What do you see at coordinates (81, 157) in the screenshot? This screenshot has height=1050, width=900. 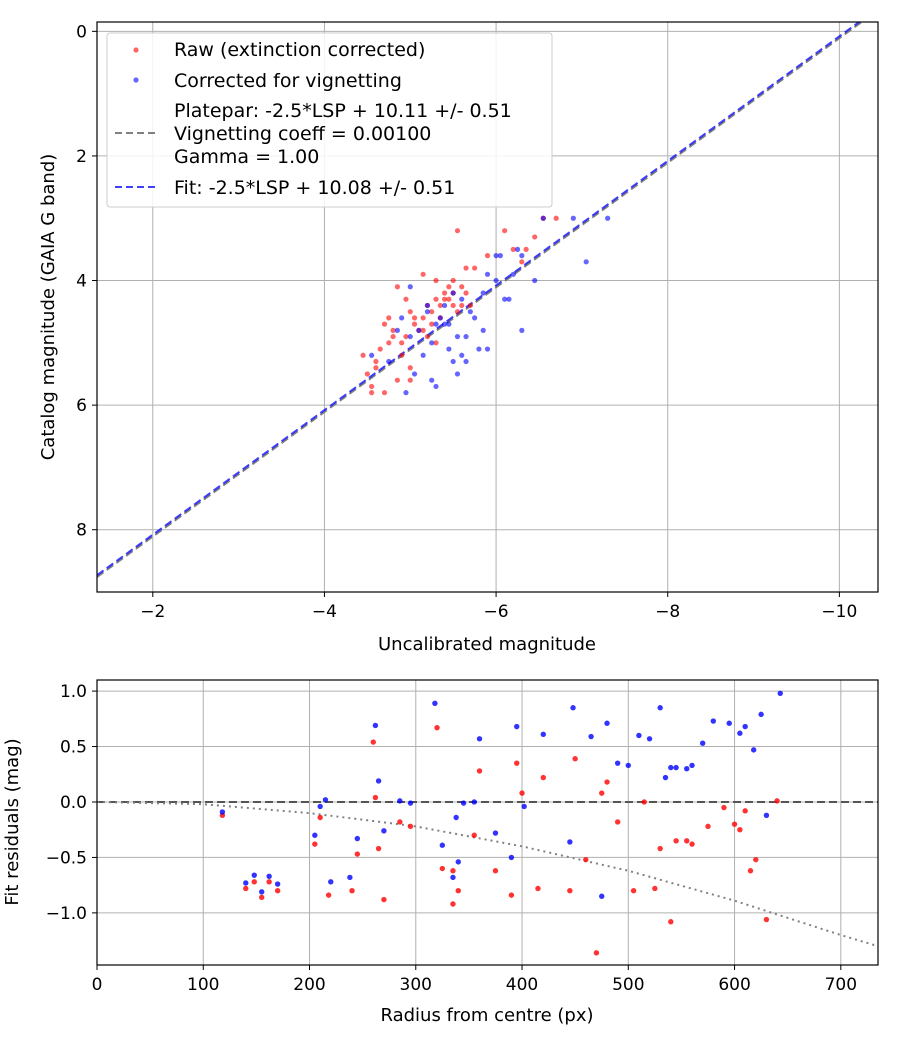 I see `y-tick-label: 2` at bounding box center [81, 157].